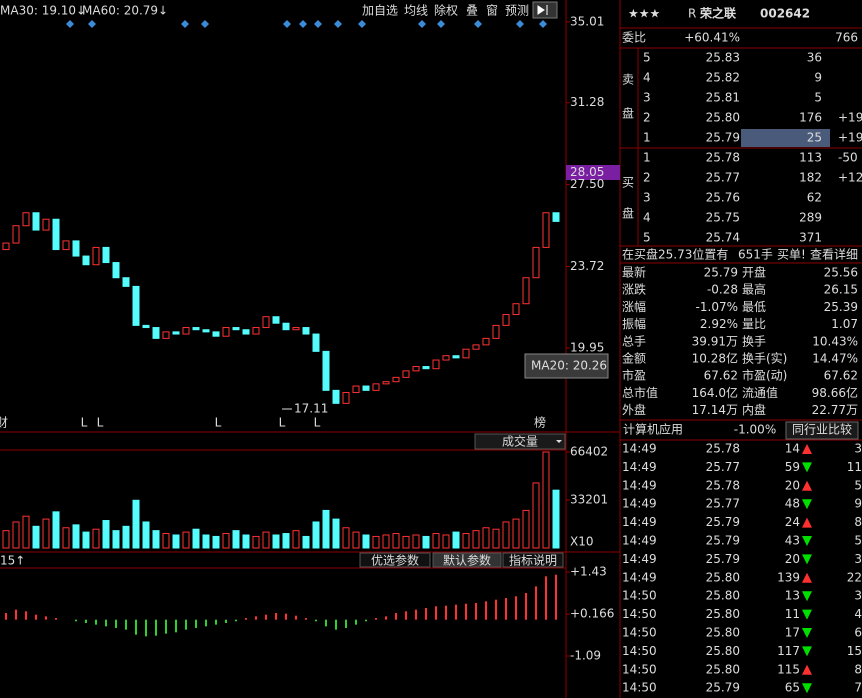  What do you see at coordinates (517, 11) in the screenshot?
I see `toolbar-button: 预测` at bounding box center [517, 11].